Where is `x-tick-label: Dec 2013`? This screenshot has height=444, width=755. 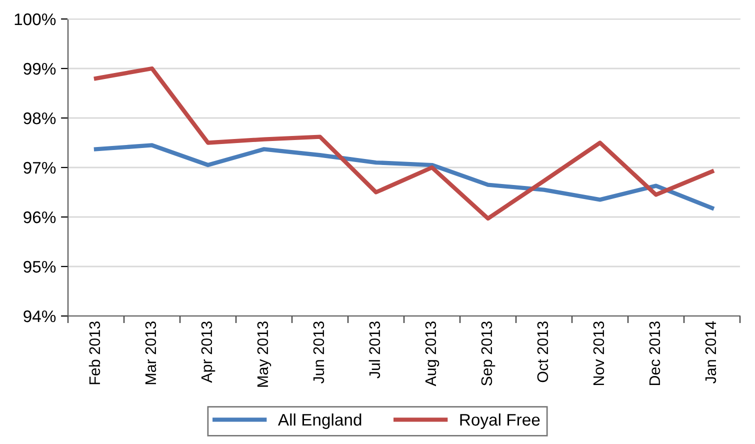 x-tick-label: Dec 2013 is located at coordinates (654, 354).